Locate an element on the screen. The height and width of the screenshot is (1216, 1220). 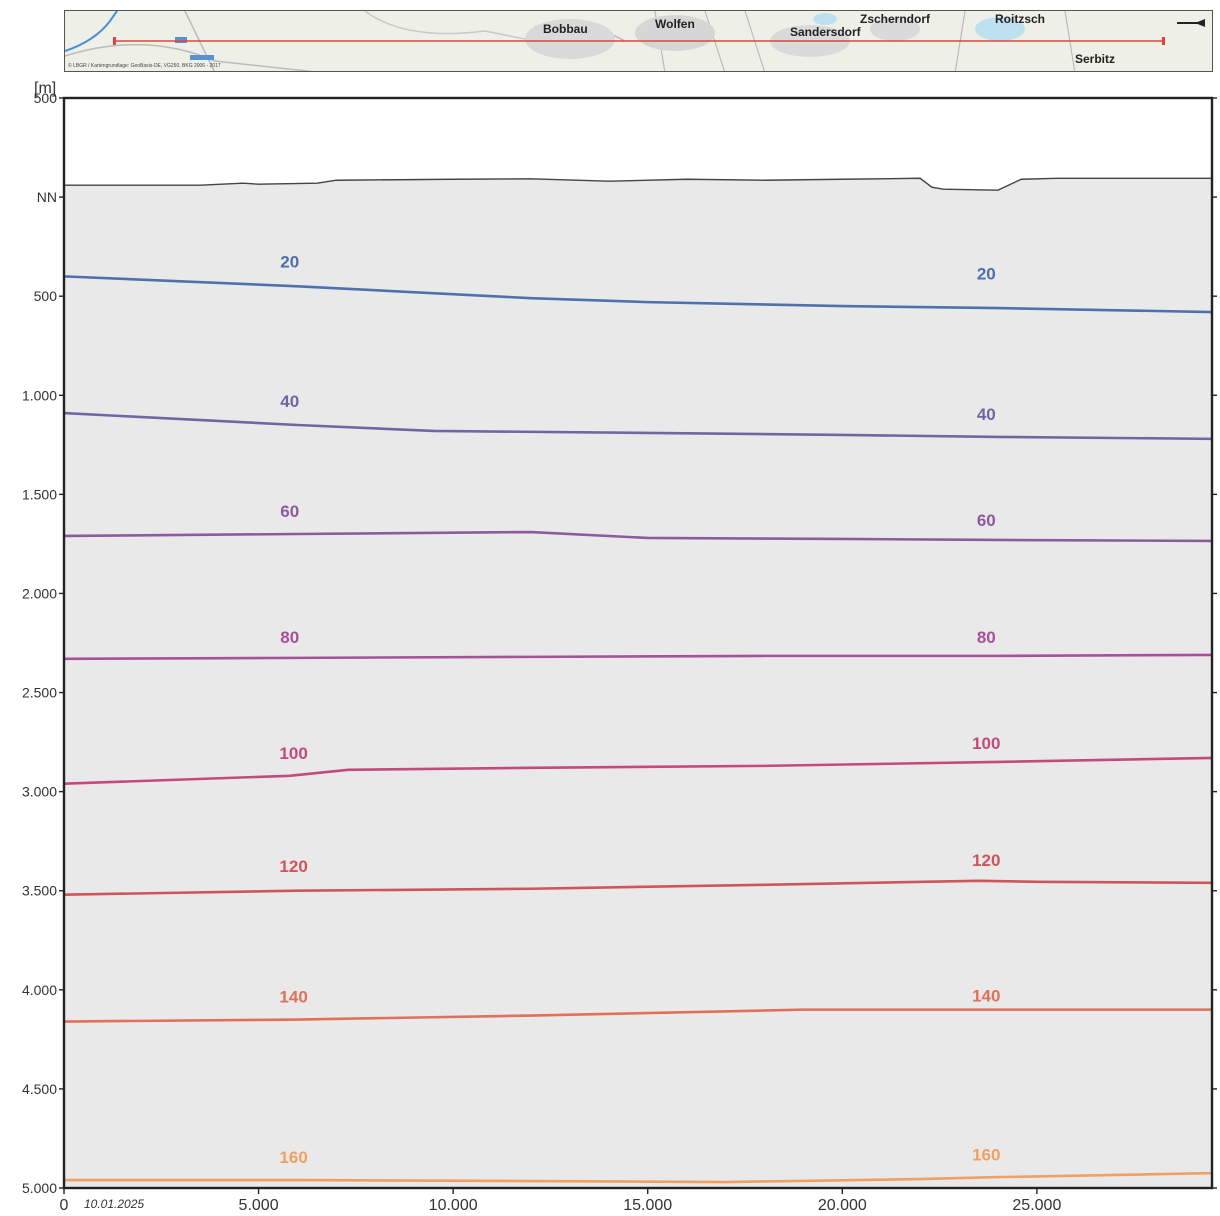
town-label-zscherndorf: Zscherndorf is located at coordinates (895, 19).